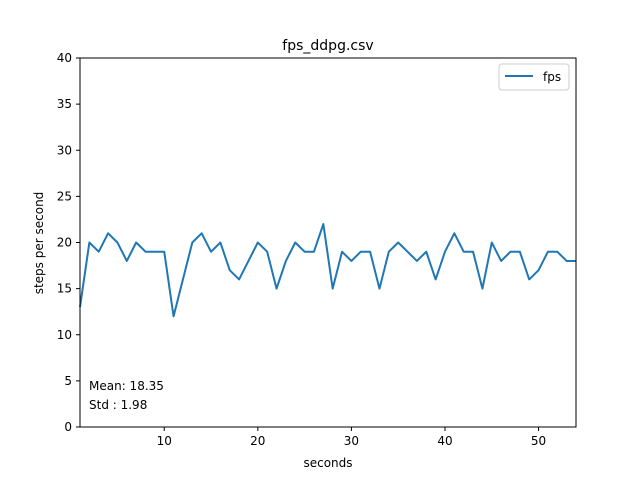 This screenshot has height=480, width=640. Describe the element at coordinates (327, 463) in the screenshot. I see `x-axis-label: seconds` at that location.